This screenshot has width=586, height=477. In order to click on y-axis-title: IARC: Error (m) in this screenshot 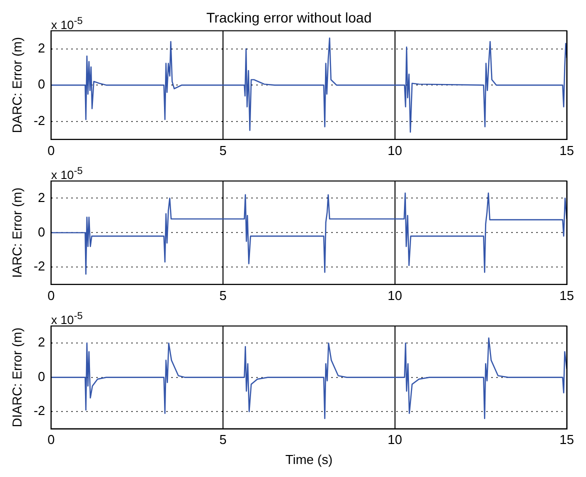, I will do `click(16, 233)`.